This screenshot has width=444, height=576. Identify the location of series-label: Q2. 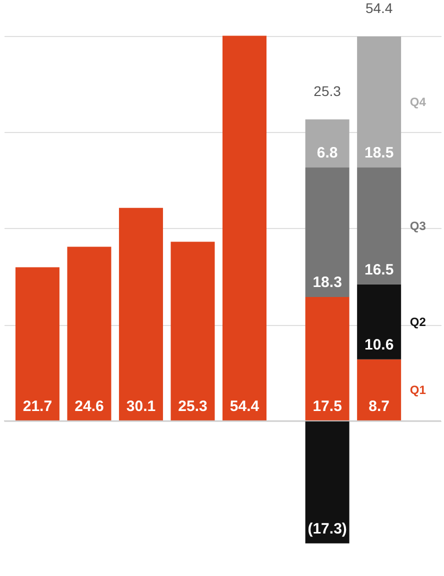
(418, 321).